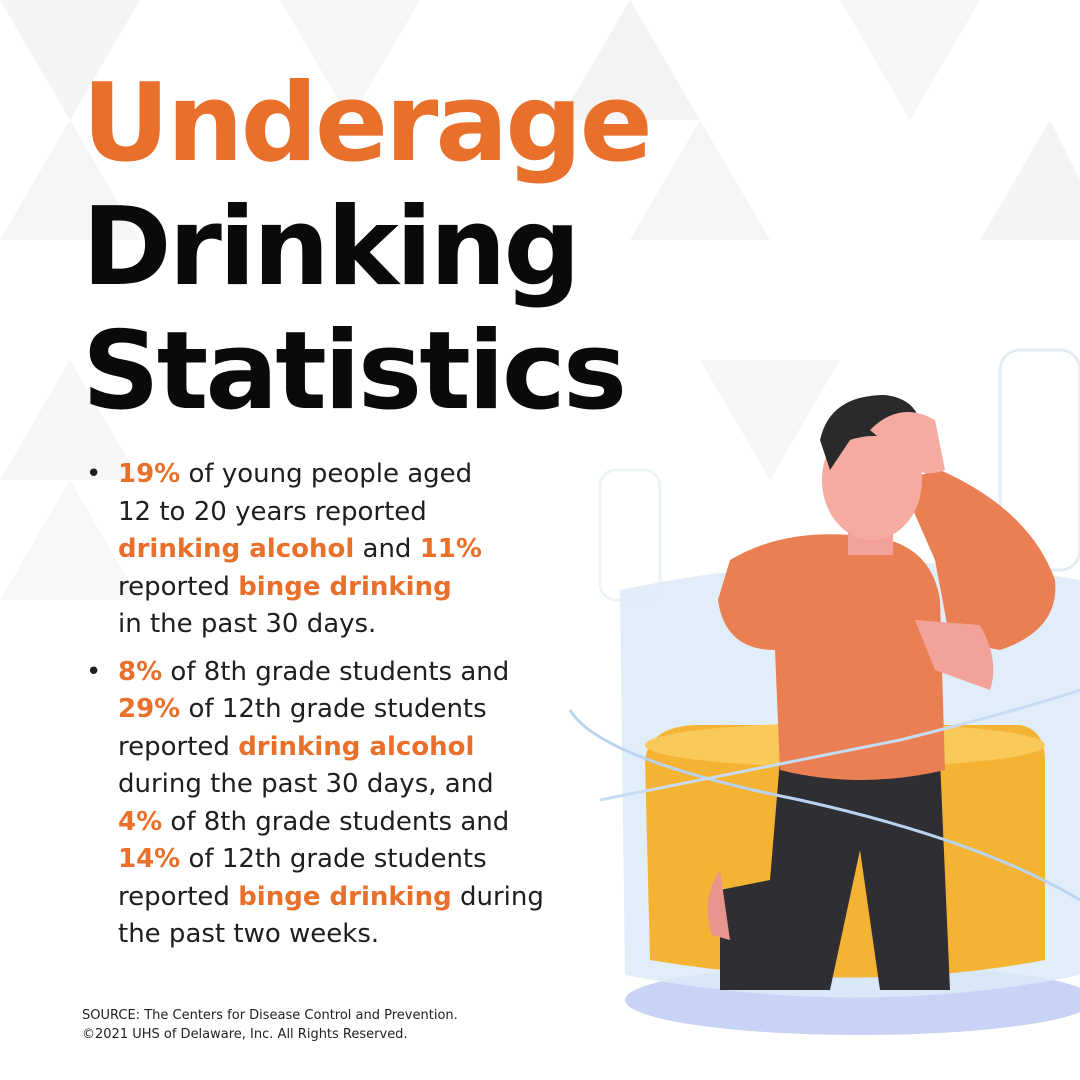  Describe the element at coordinates (272, 511) in the screenshot. I see `text: 12 to 20 years reported` at that location.